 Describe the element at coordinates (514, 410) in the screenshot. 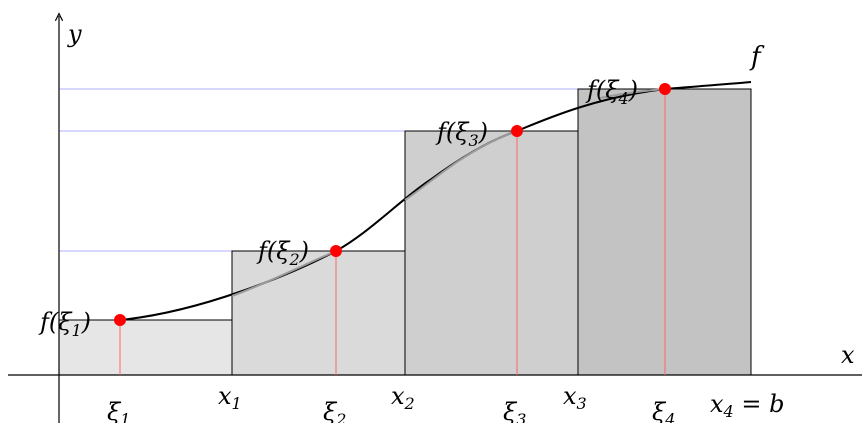

I see `xi-label-3: ξ3` at that location.